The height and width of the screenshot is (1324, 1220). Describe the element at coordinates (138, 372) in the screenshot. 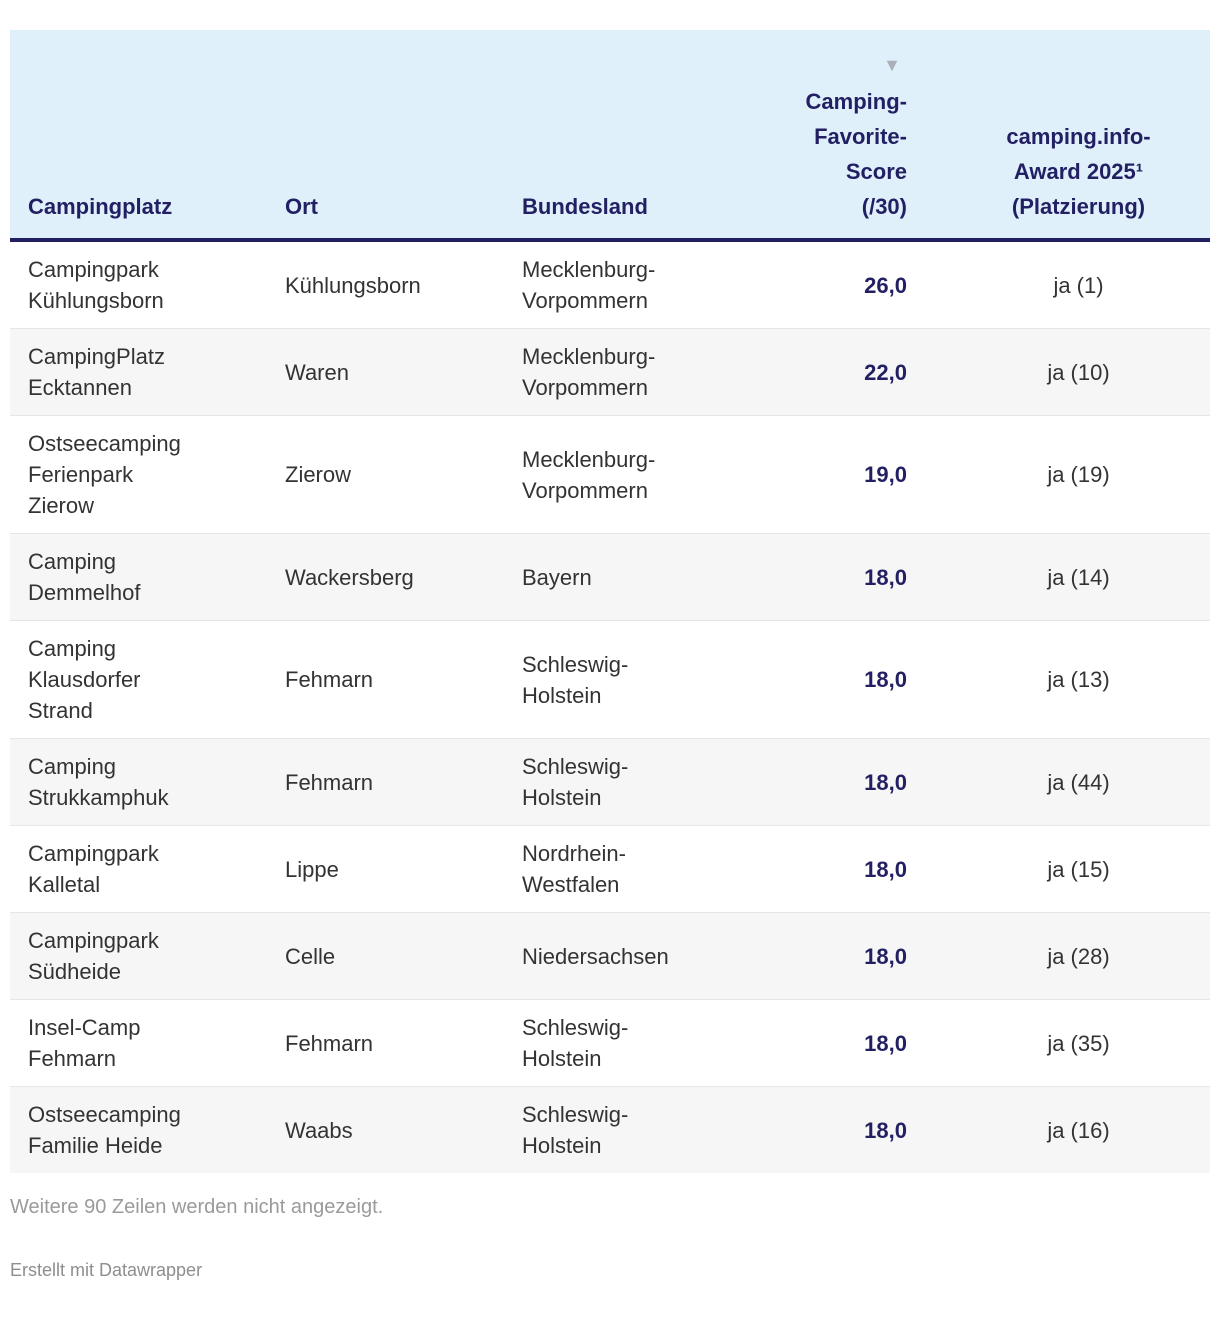

I see `cell-campingplatz: CampingPlatz Ecktannen` at that location.